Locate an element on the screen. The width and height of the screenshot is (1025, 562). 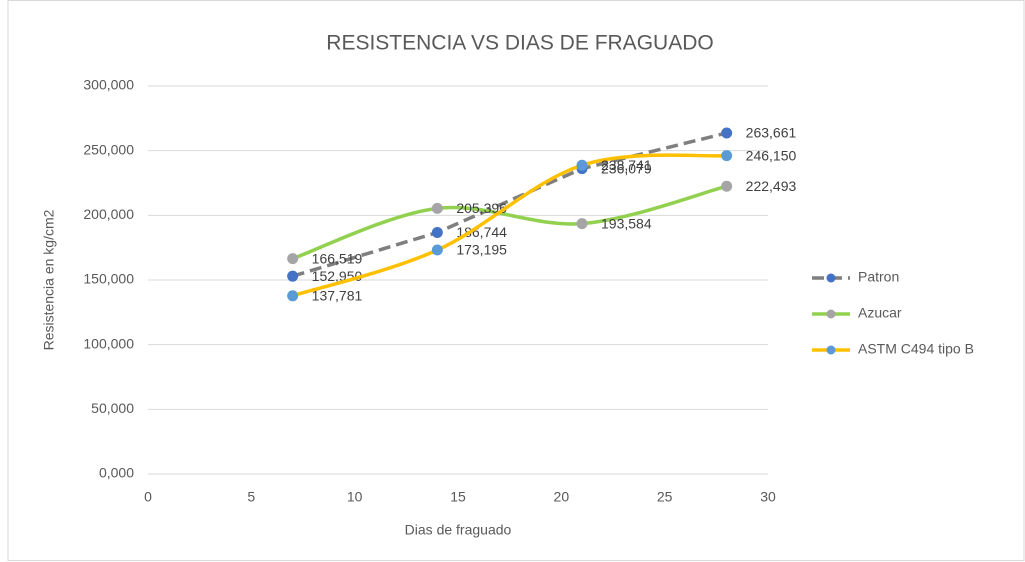
x-tick-label: 30 is located at coordinates (768, 497).